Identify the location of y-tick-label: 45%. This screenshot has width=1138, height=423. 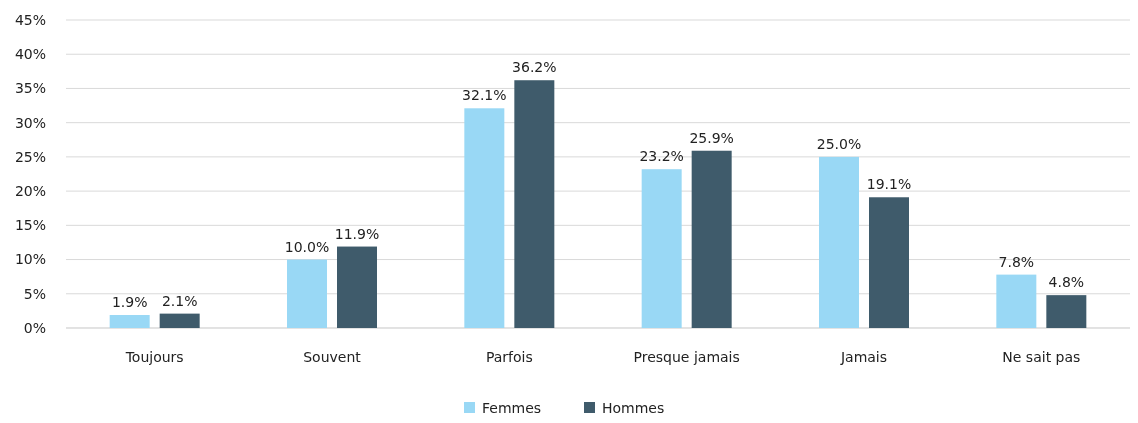
(30, 19).